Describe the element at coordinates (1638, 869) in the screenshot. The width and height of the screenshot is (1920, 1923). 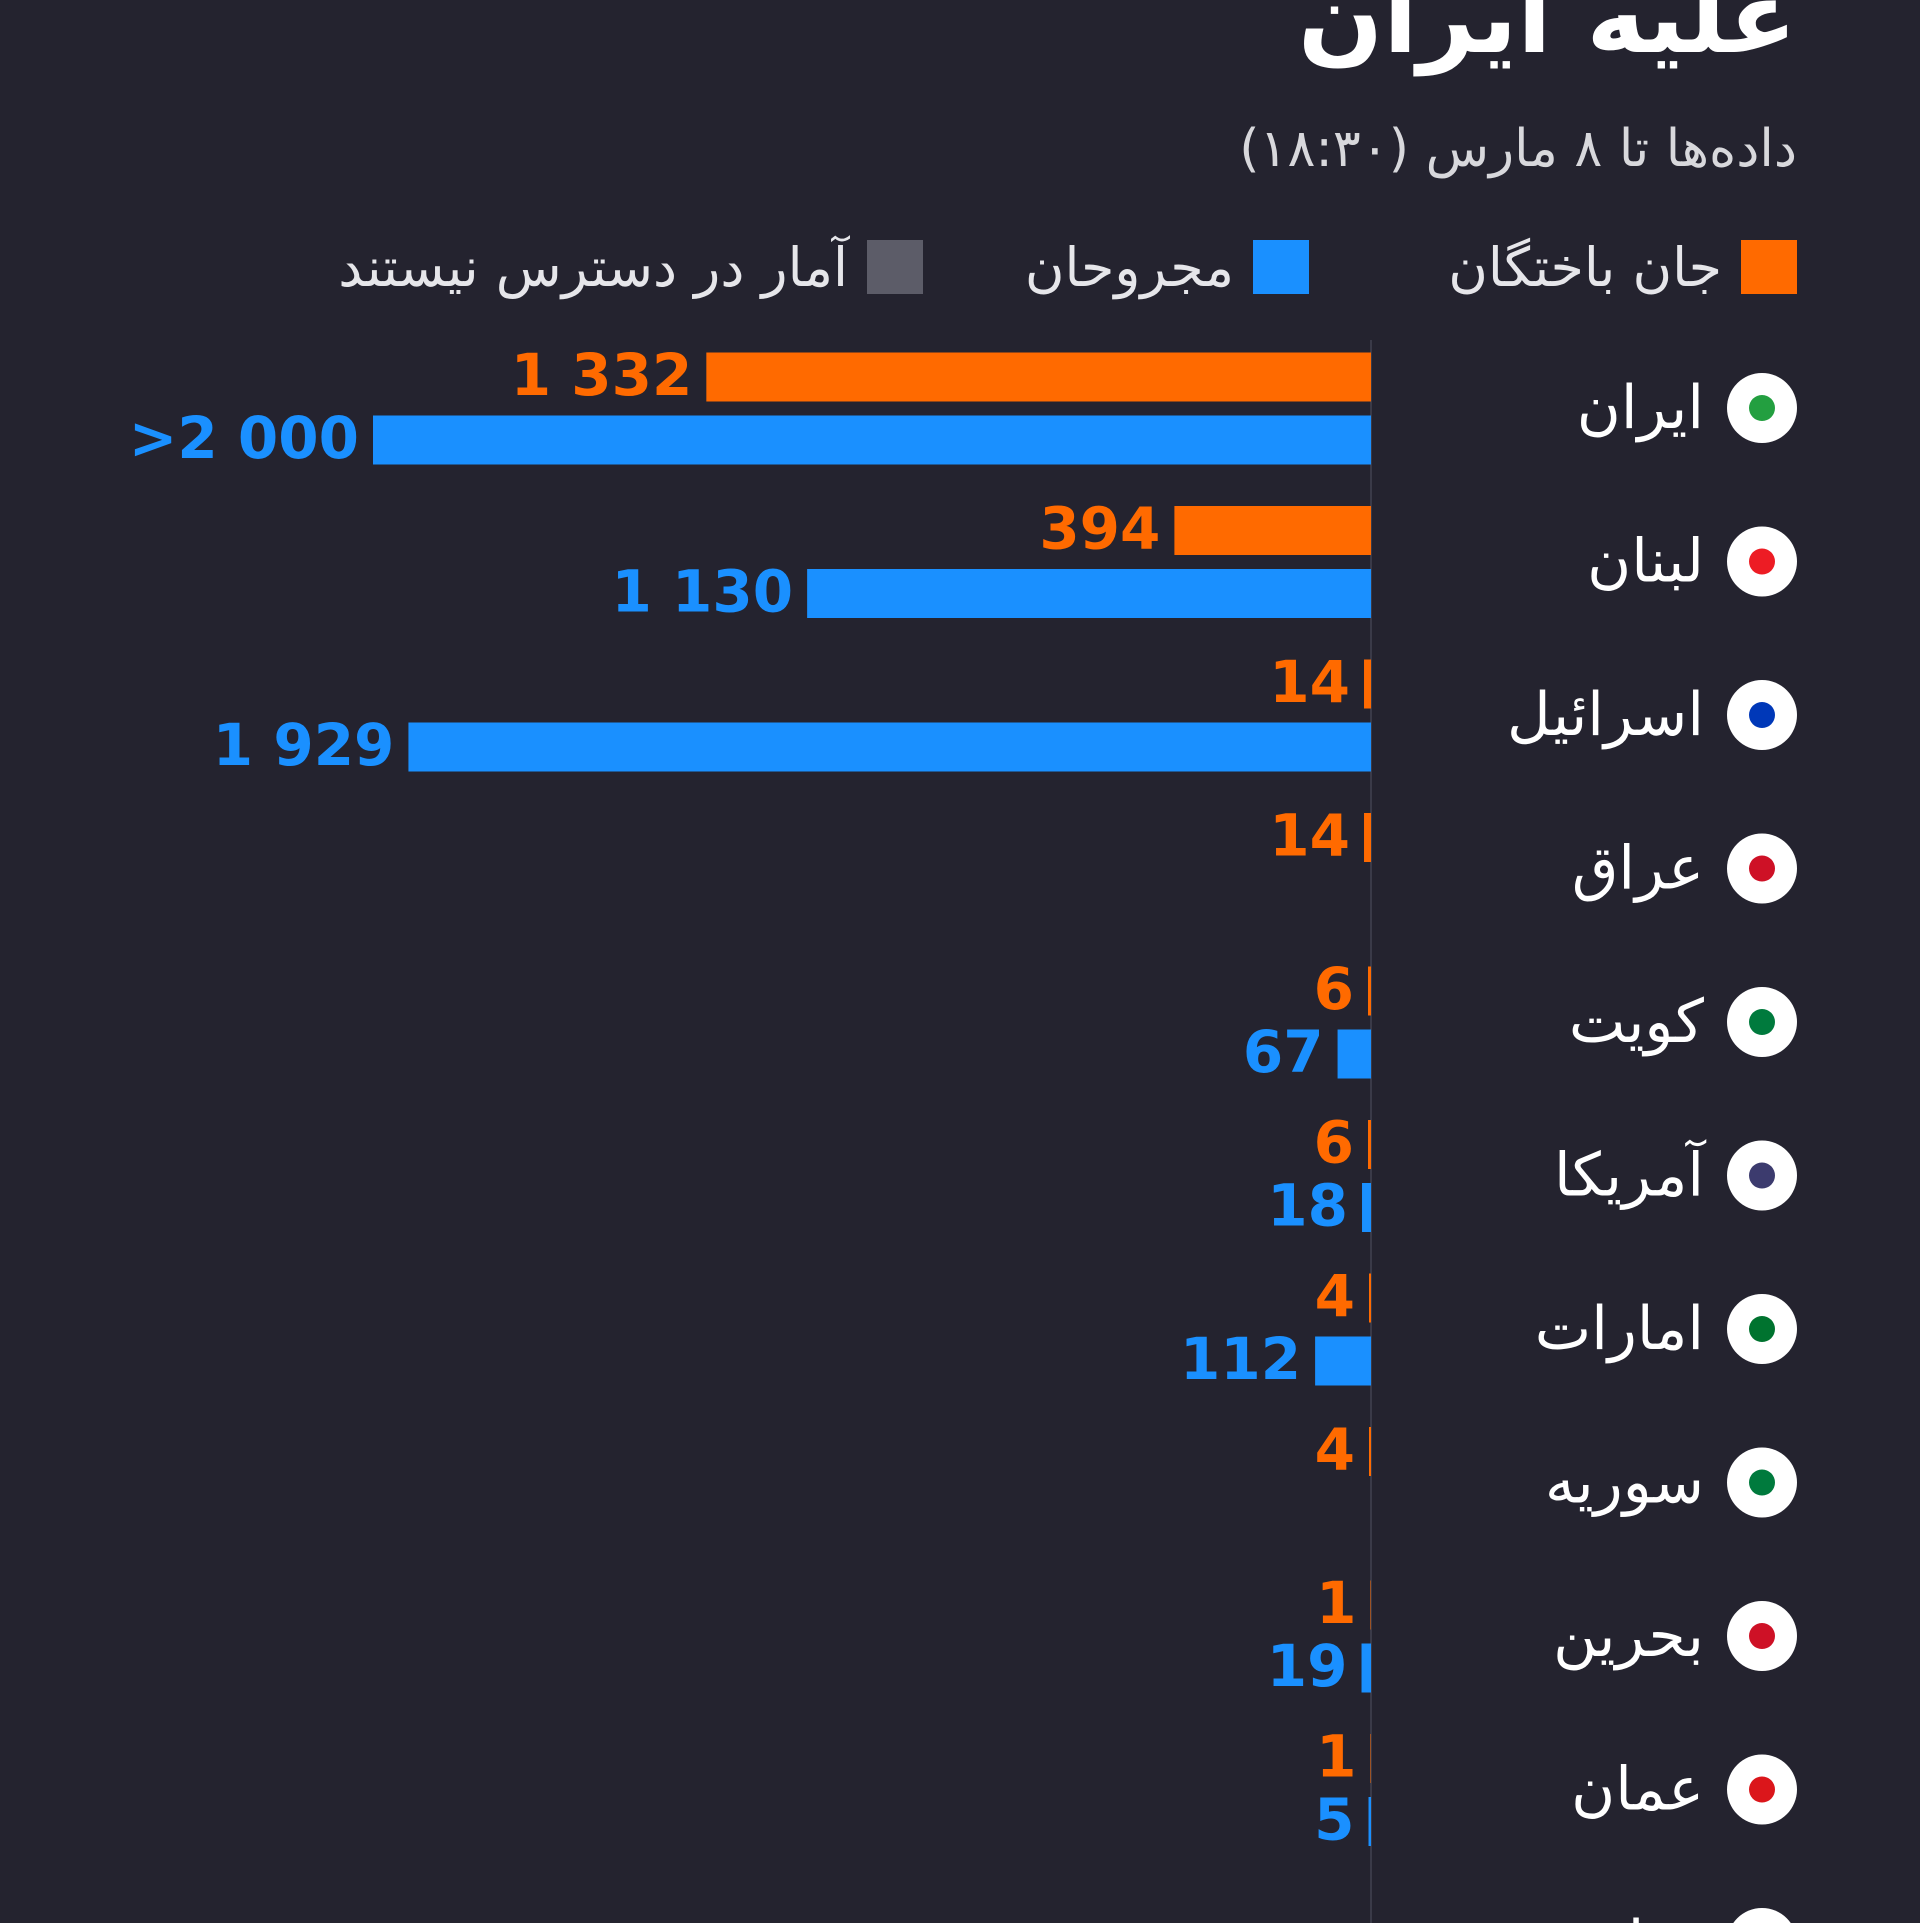
I see `category-label: عراق` at that location.